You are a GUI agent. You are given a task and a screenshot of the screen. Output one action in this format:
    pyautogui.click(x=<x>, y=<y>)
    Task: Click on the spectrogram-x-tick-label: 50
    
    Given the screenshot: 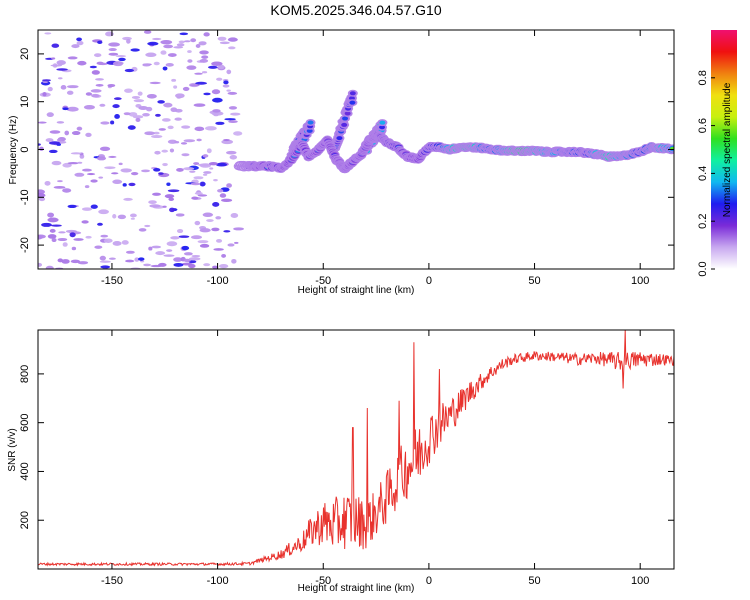 What is the action you would take?
    pyautogui.click(x=534, y=281)
    